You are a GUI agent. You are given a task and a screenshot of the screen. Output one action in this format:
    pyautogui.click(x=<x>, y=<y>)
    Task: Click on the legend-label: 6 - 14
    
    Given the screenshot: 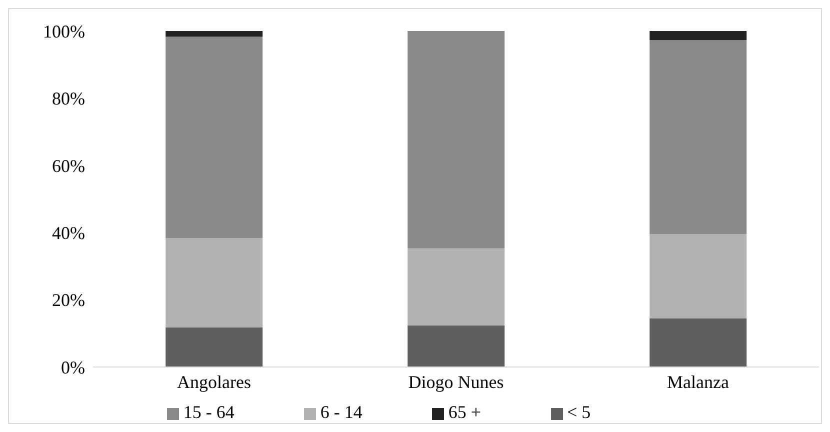 What is the action you would take?
    pyautogui.click(x=341, y=412)
    